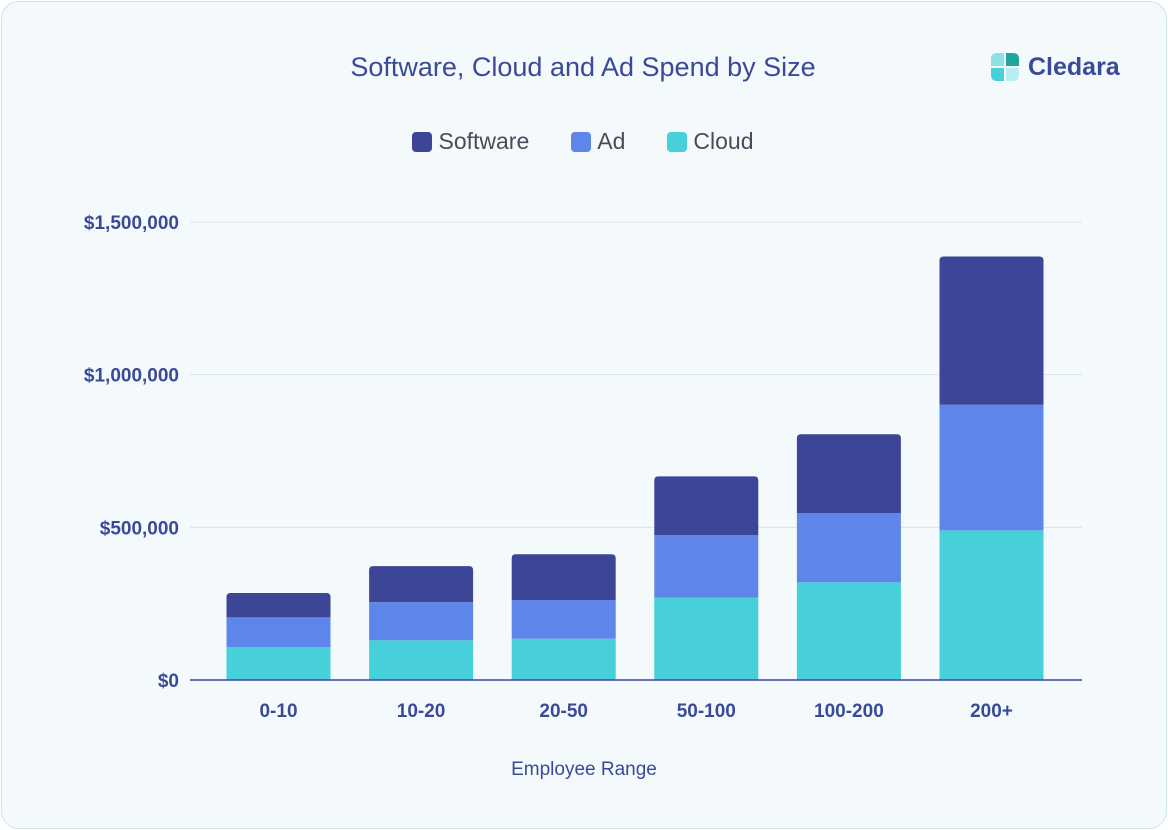 The image size is (1168, 830). Describe the element at coordinates (563, 711) in the screenshot. I see `x-tick-label-2: 20-50` at that location.